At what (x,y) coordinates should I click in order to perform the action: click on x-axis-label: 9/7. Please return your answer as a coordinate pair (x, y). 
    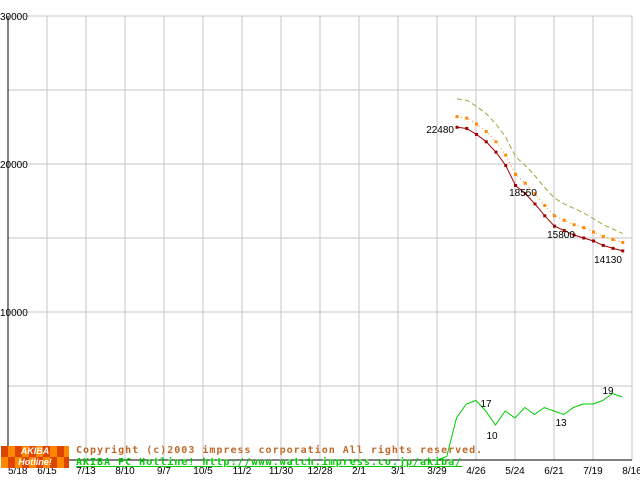
    Looking at the image, I should click on (164, 471).